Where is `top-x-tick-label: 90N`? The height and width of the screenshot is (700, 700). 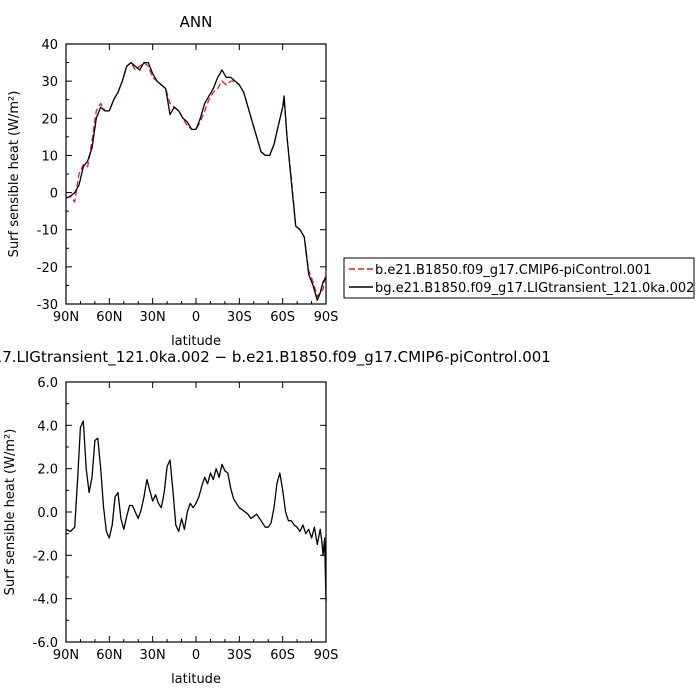
top-x-tick-label: 90N is located at coordinates (66, 317).